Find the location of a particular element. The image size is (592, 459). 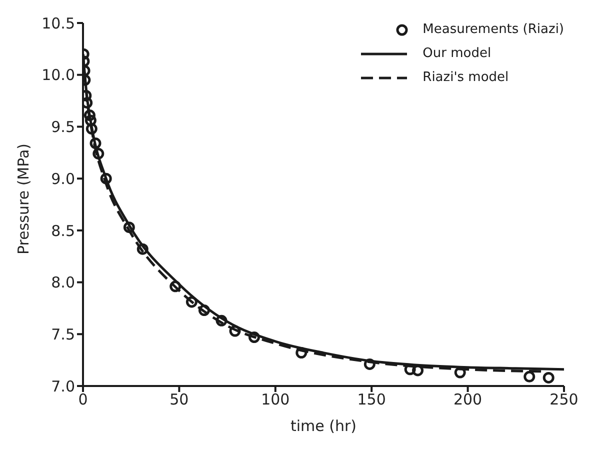

x-tick-label: 250 is located at coordinates (564, 399).